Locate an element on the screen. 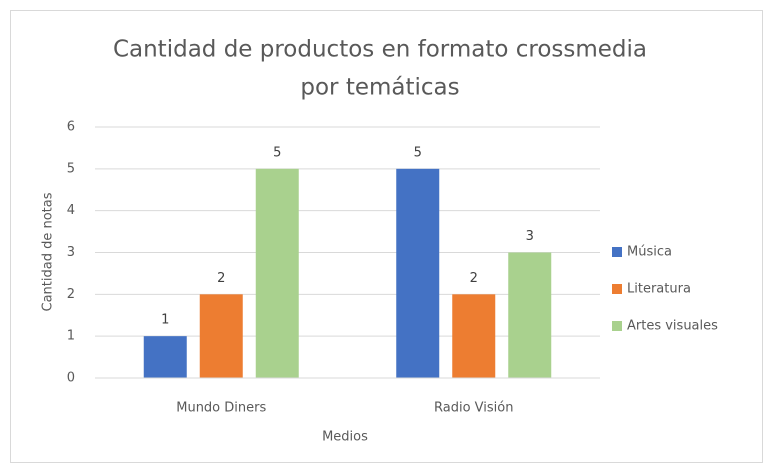 This screenshot has width=767, height=466. y-tick-label: 1 is located at coordinates (71, 336).